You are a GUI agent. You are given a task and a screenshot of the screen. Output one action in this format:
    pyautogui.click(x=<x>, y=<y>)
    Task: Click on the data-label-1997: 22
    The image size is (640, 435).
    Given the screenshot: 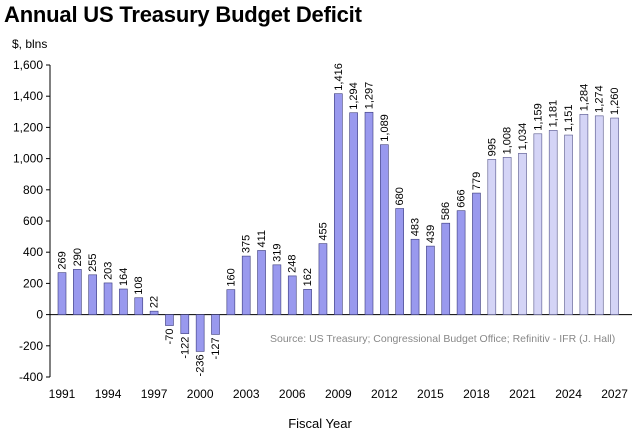 What is the action you would take?
    pyautogui.click(x=155, y=302)
    